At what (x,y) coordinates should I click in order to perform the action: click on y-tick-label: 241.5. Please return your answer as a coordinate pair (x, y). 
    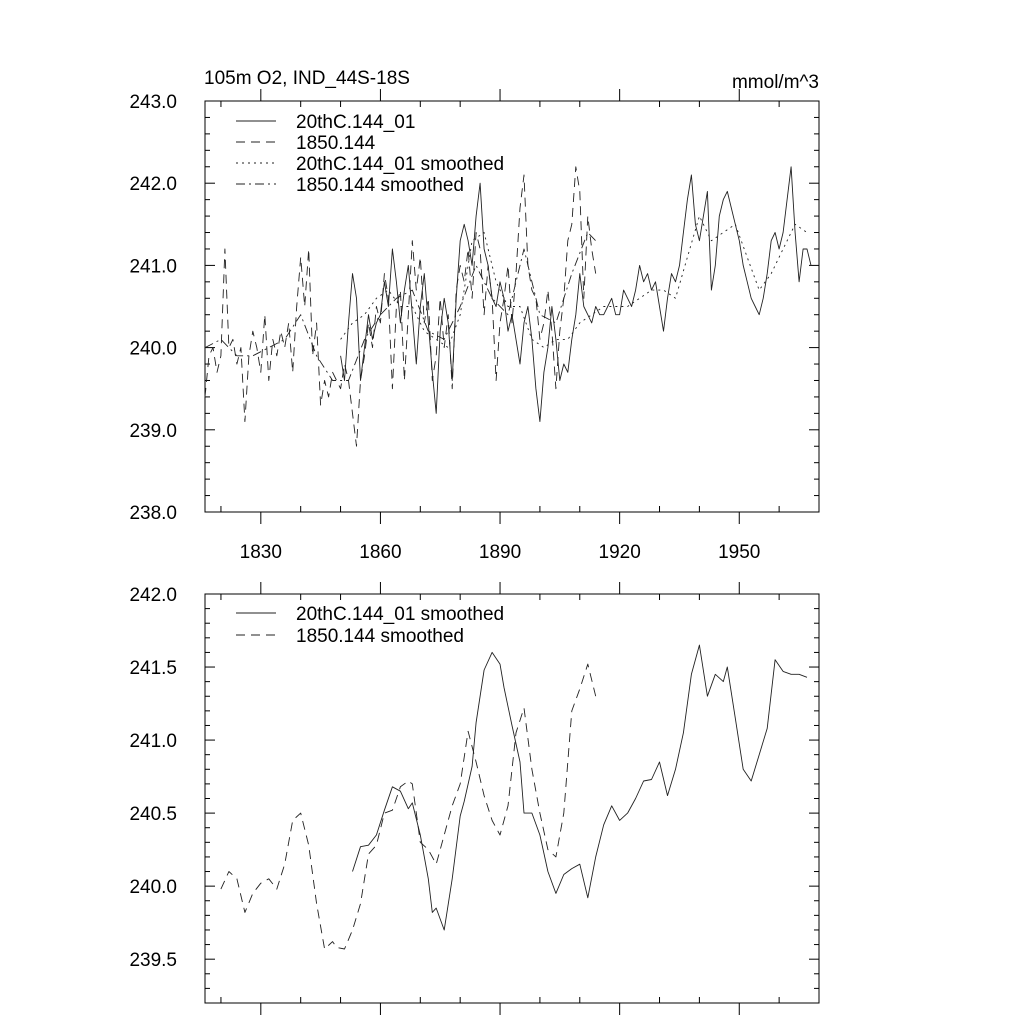
    Looking at the image, I should click on (153, 668).